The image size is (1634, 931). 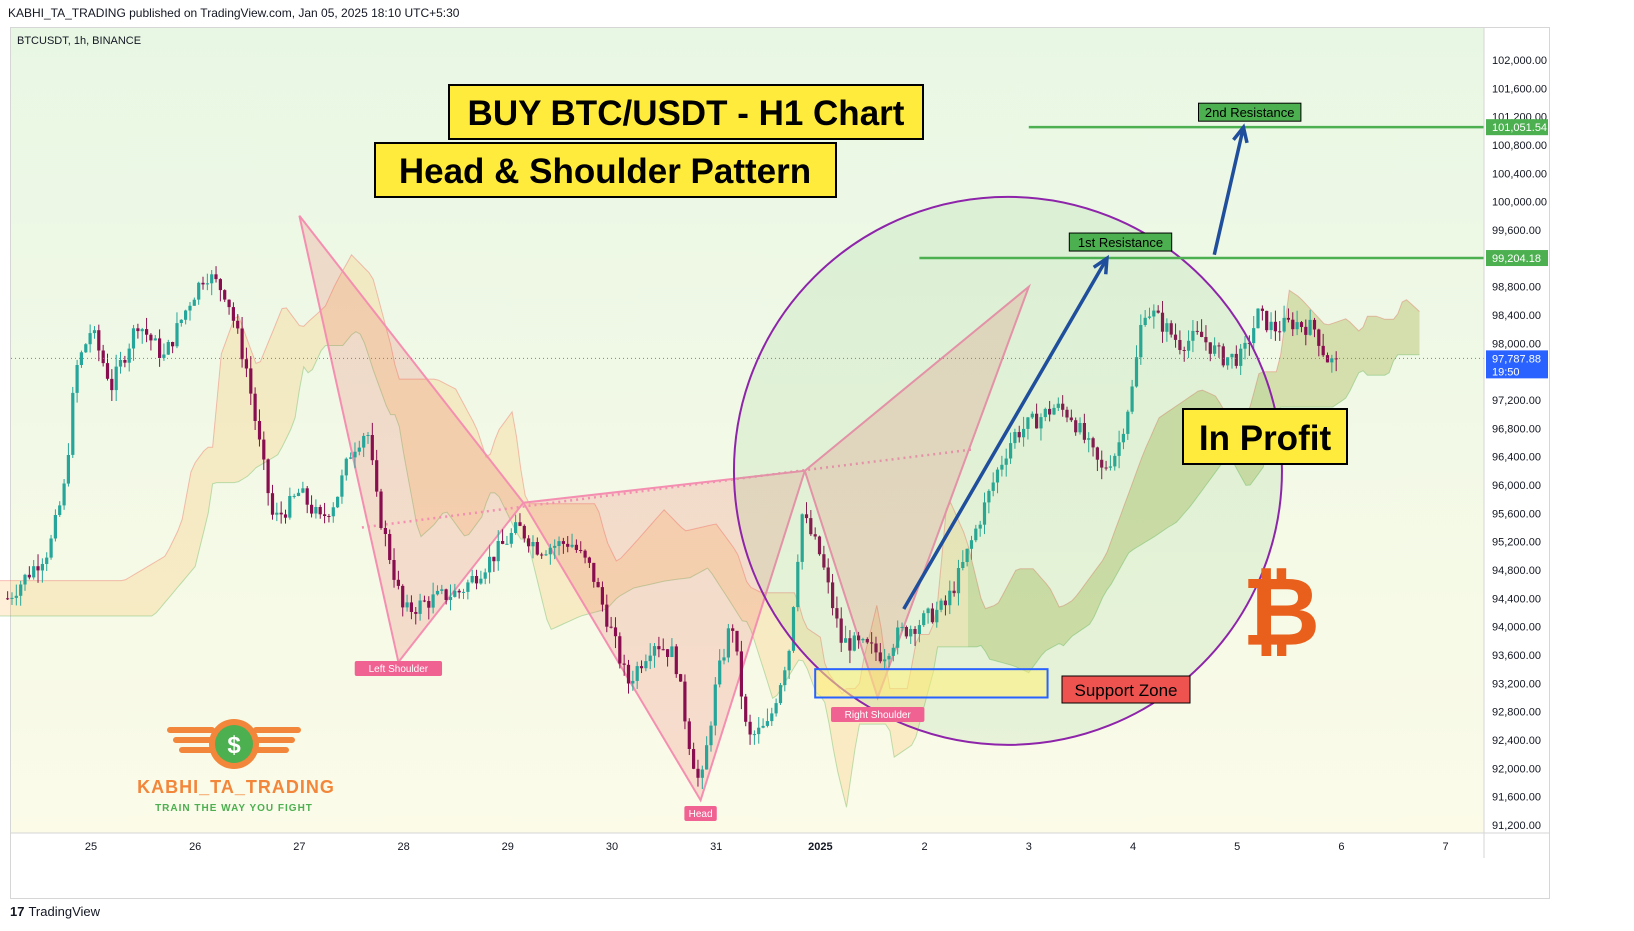 I want to click on left-shoulder-label-box, so click(x=398, y=668).